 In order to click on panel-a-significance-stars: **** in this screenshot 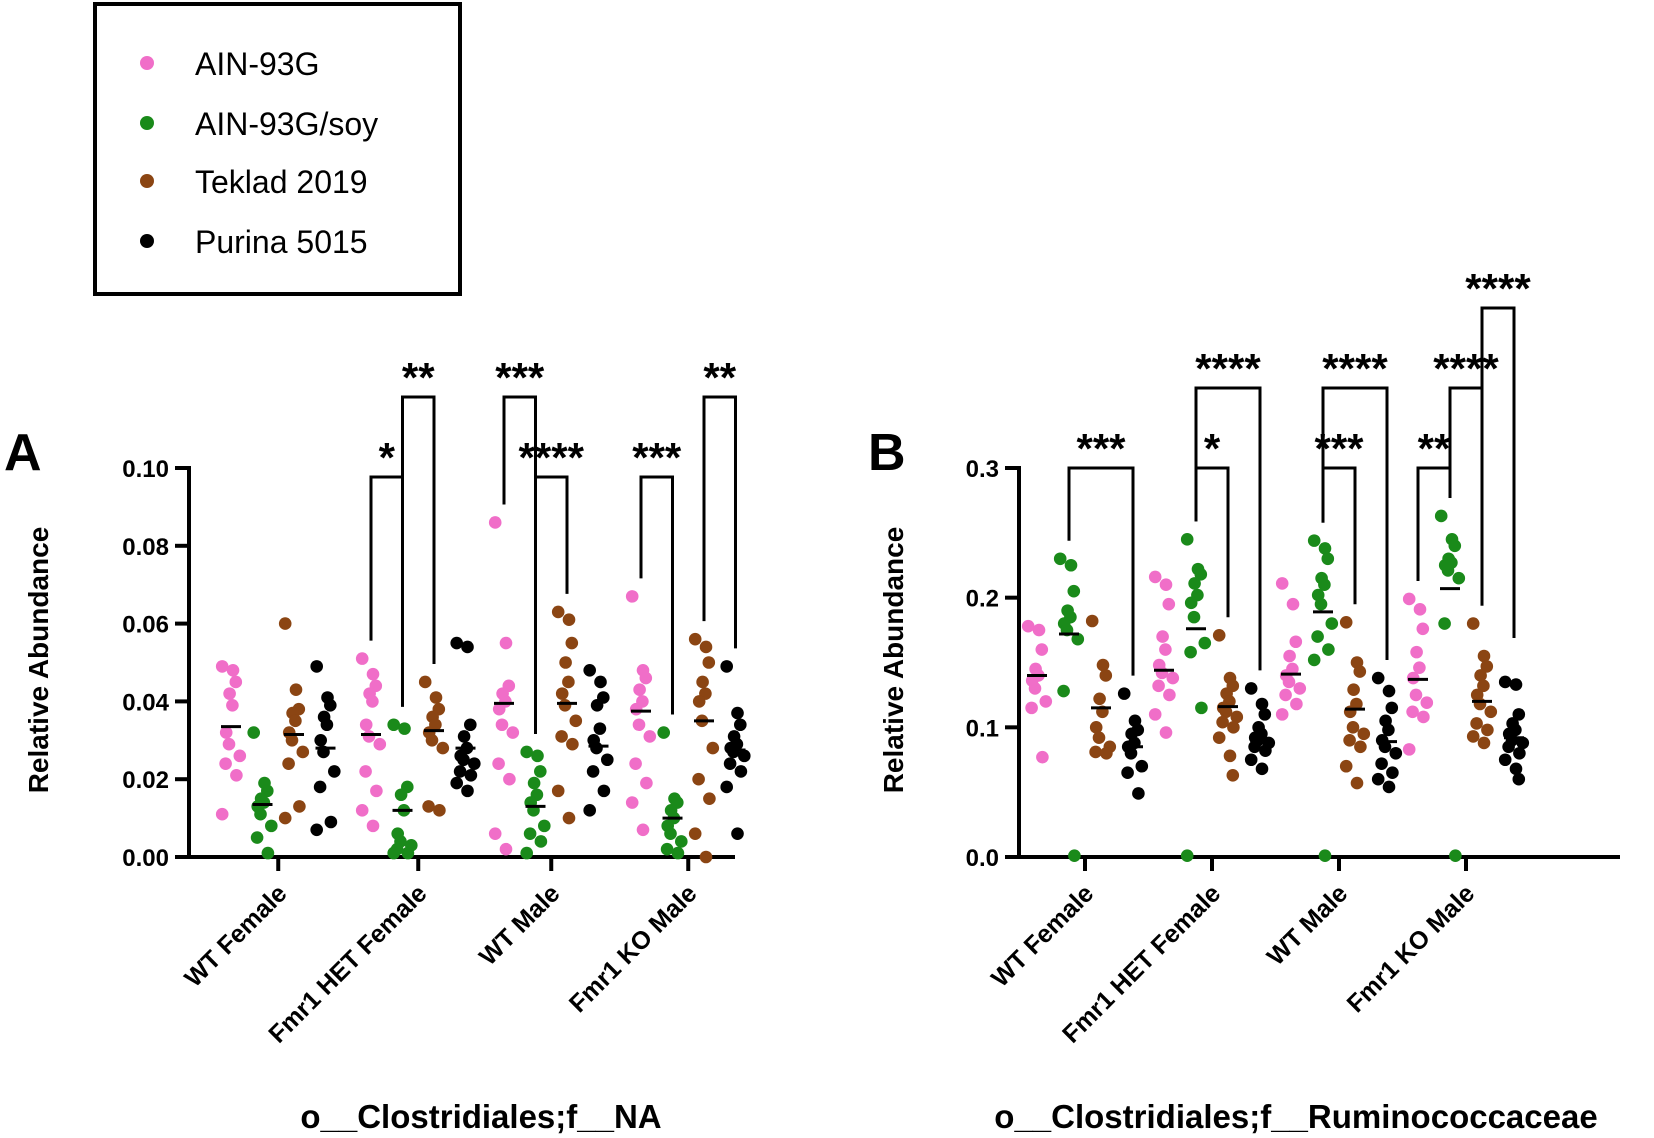, I will do `click(552, 457)`.